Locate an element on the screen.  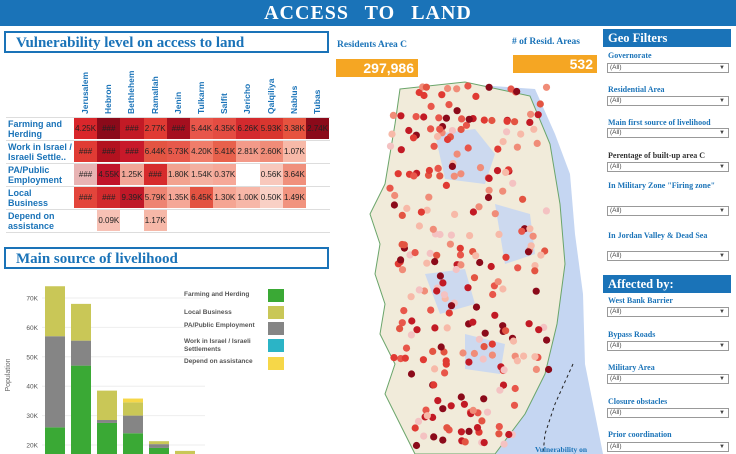
heatmap-cell: 4.20K is located at coordinates (202, 151).